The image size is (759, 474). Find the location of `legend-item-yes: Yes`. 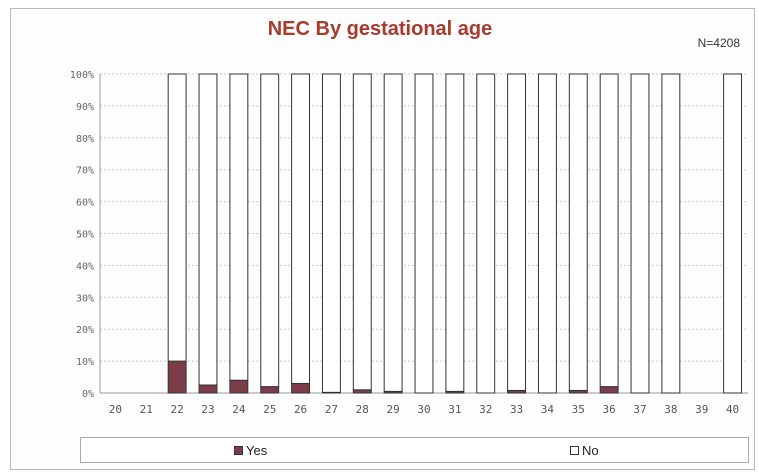

legend-item-yes: Yes is located at coordinates (250, 450).